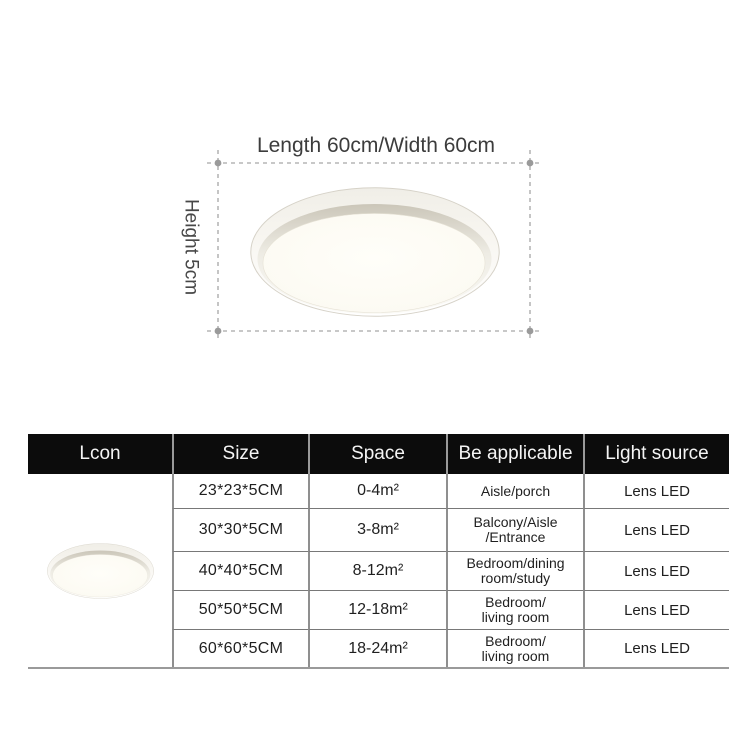 This screenshot has width=750, height=750. I want to click on header-icon: Lcon, so click(100, 453).